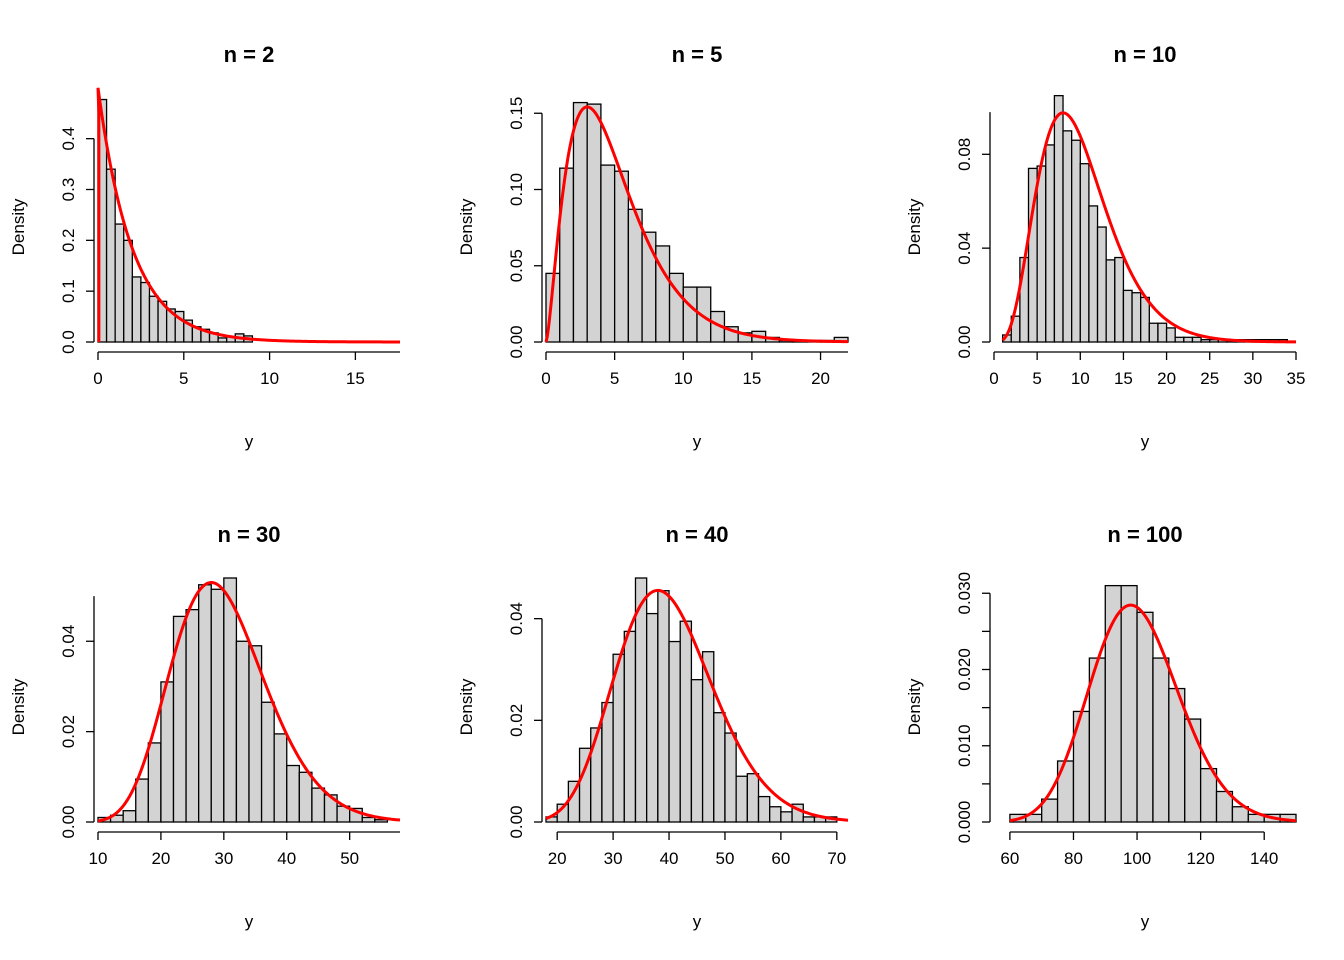 Image resolution: width=1344 pixels, height=960 pixels. Describe the element at coordinates (964, 745) in the screenshot. I see `y-tick-label: 0.010` at that location.